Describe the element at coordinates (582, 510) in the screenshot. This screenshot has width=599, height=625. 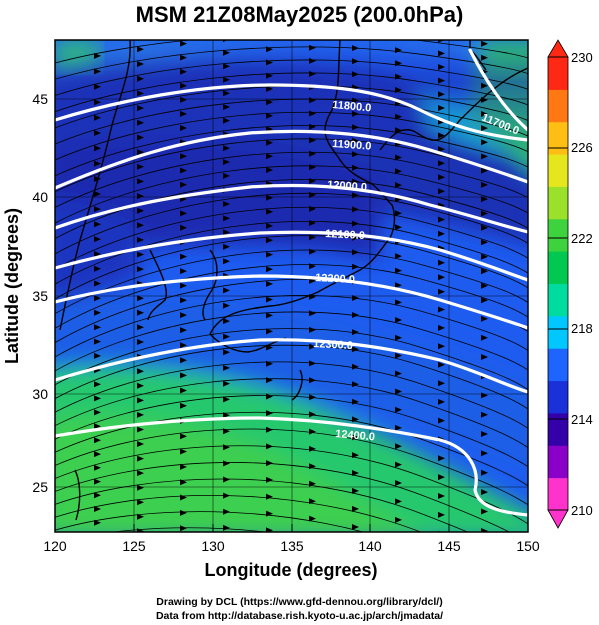
I see `colorbar-tick-label: 210` at that location.